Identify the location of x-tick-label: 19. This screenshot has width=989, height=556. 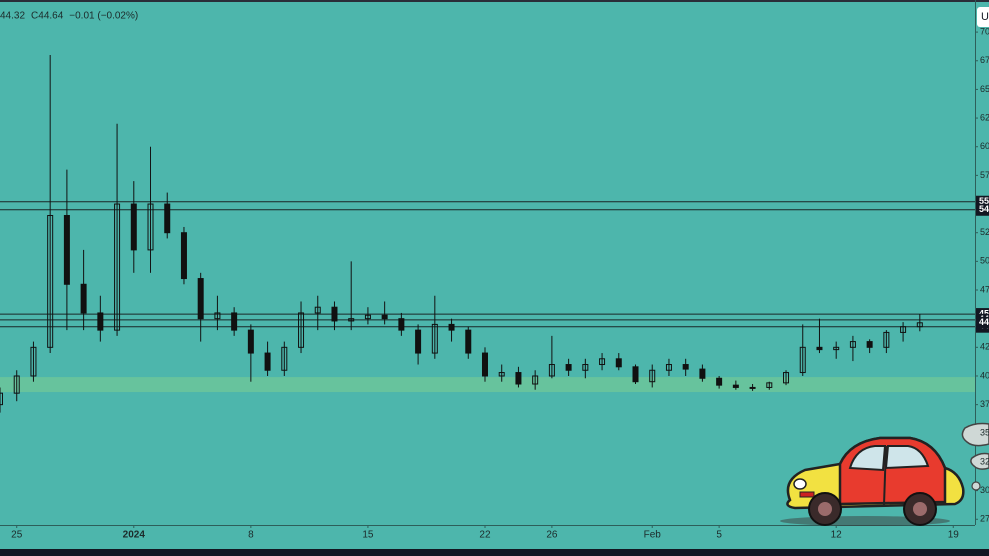
(954, 535).